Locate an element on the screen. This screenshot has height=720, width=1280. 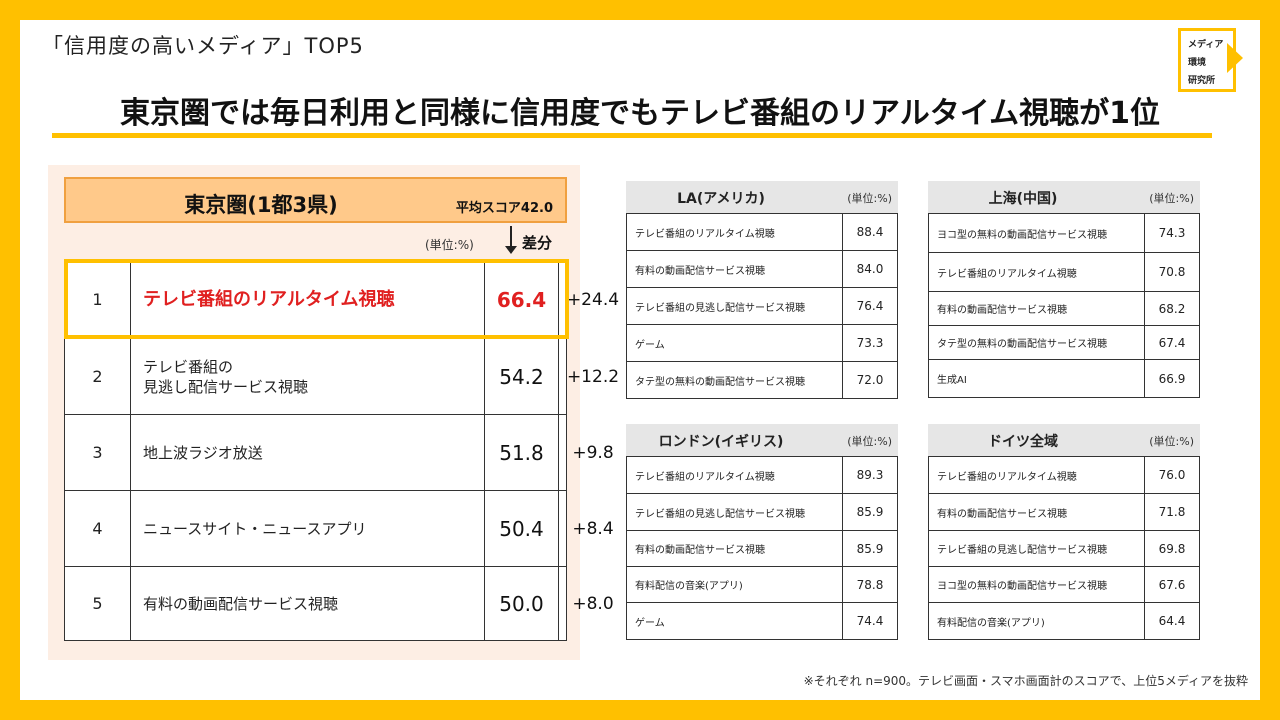
logo-box: メディア 環境 研究所 is located at coordinates (1207, 60).